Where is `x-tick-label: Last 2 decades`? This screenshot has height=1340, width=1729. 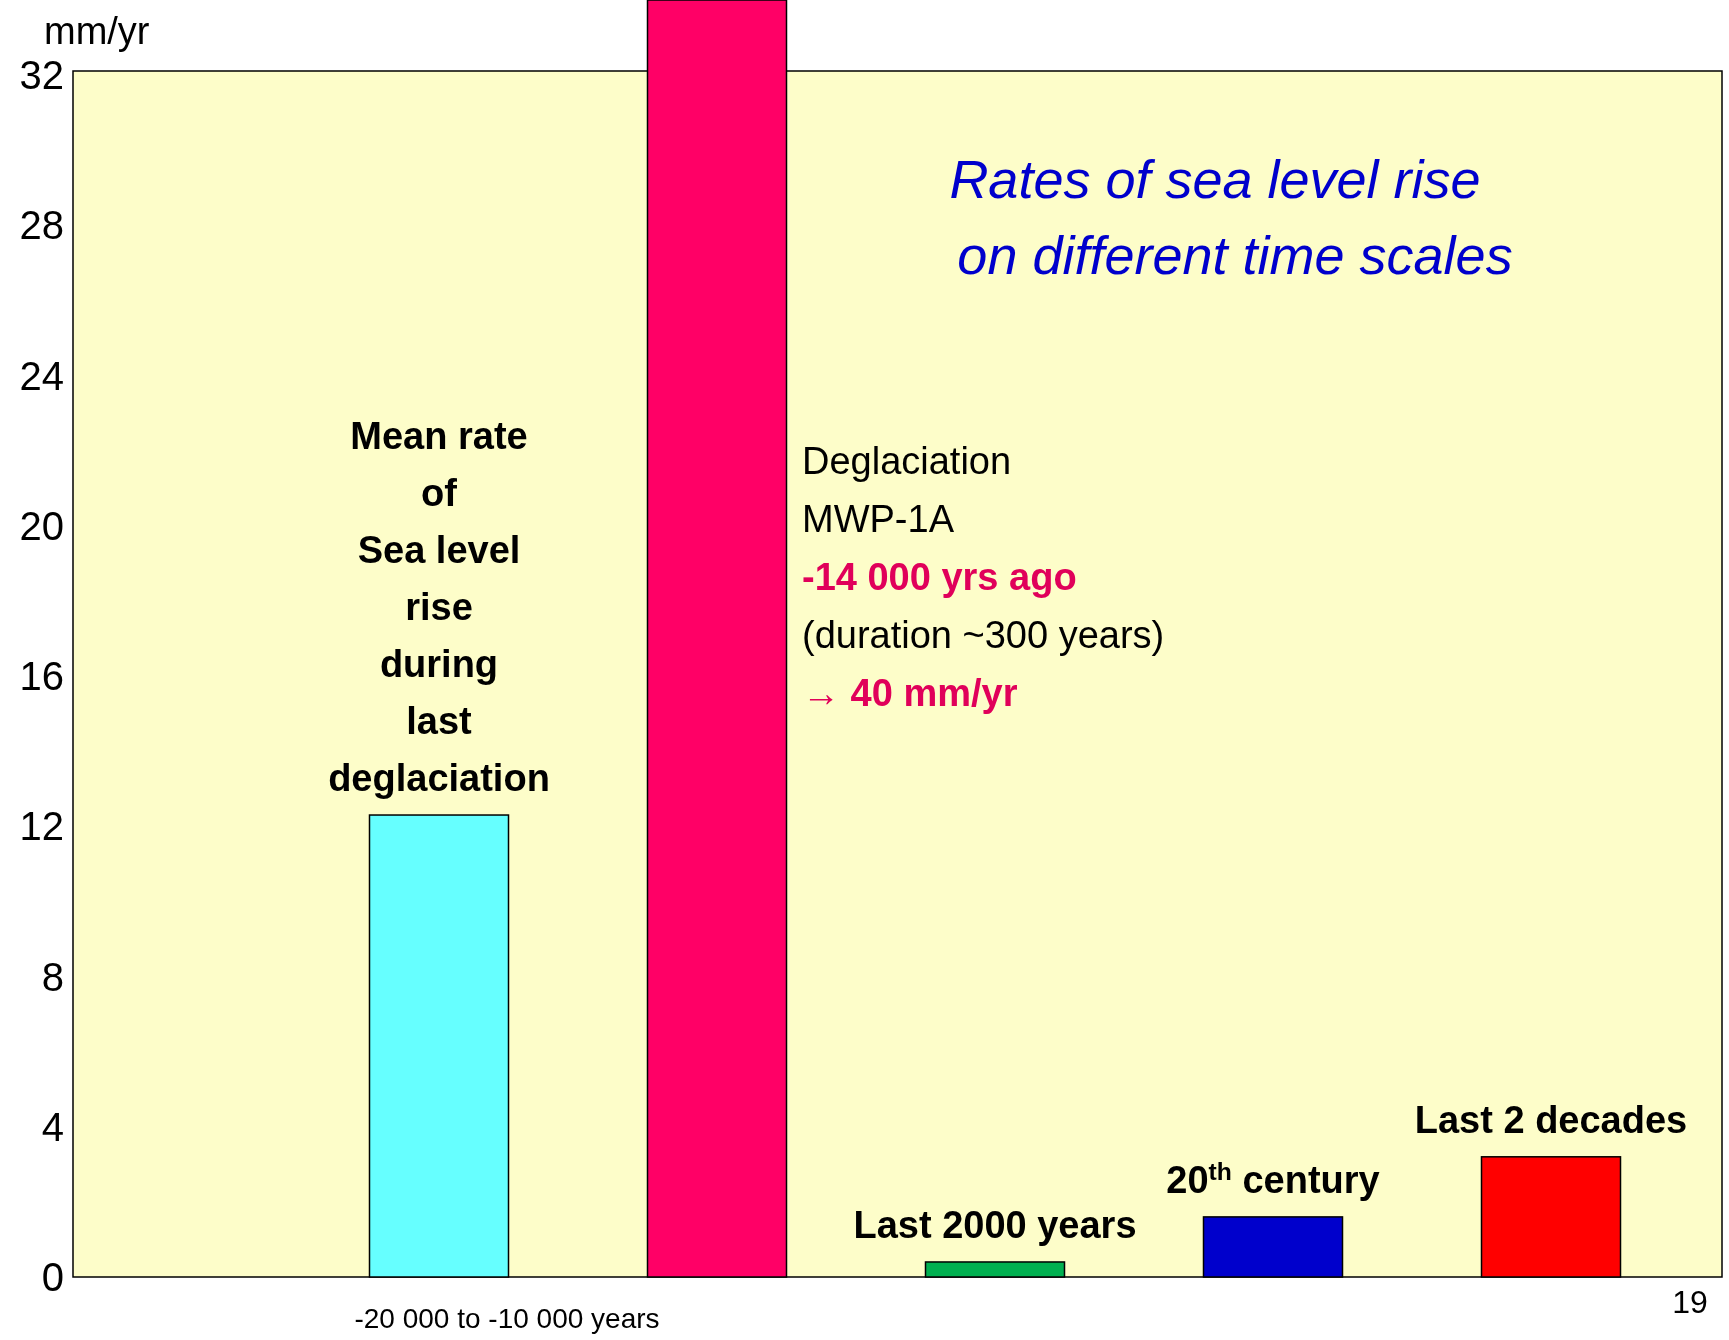
x-tick-label: Last 2 decades is located at coordinates (1551, 1119).